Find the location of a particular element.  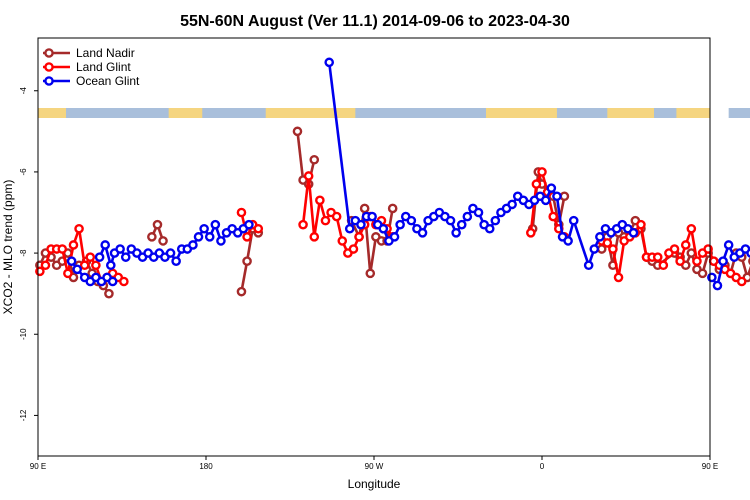

x-tick-label-1: 180 is located at coordinates (206, 466).